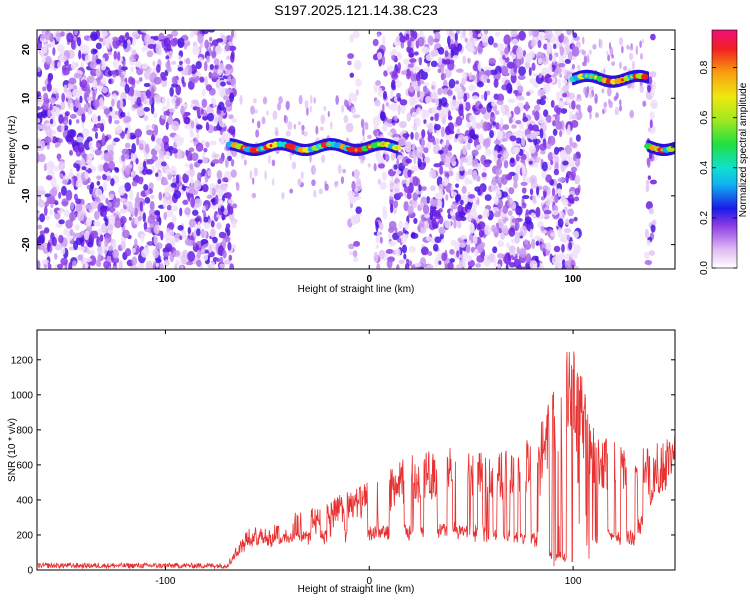 The height and width of the screenshot is (600, 750). I want to click on spectrogram-band-hotspot, so click(591, 76).